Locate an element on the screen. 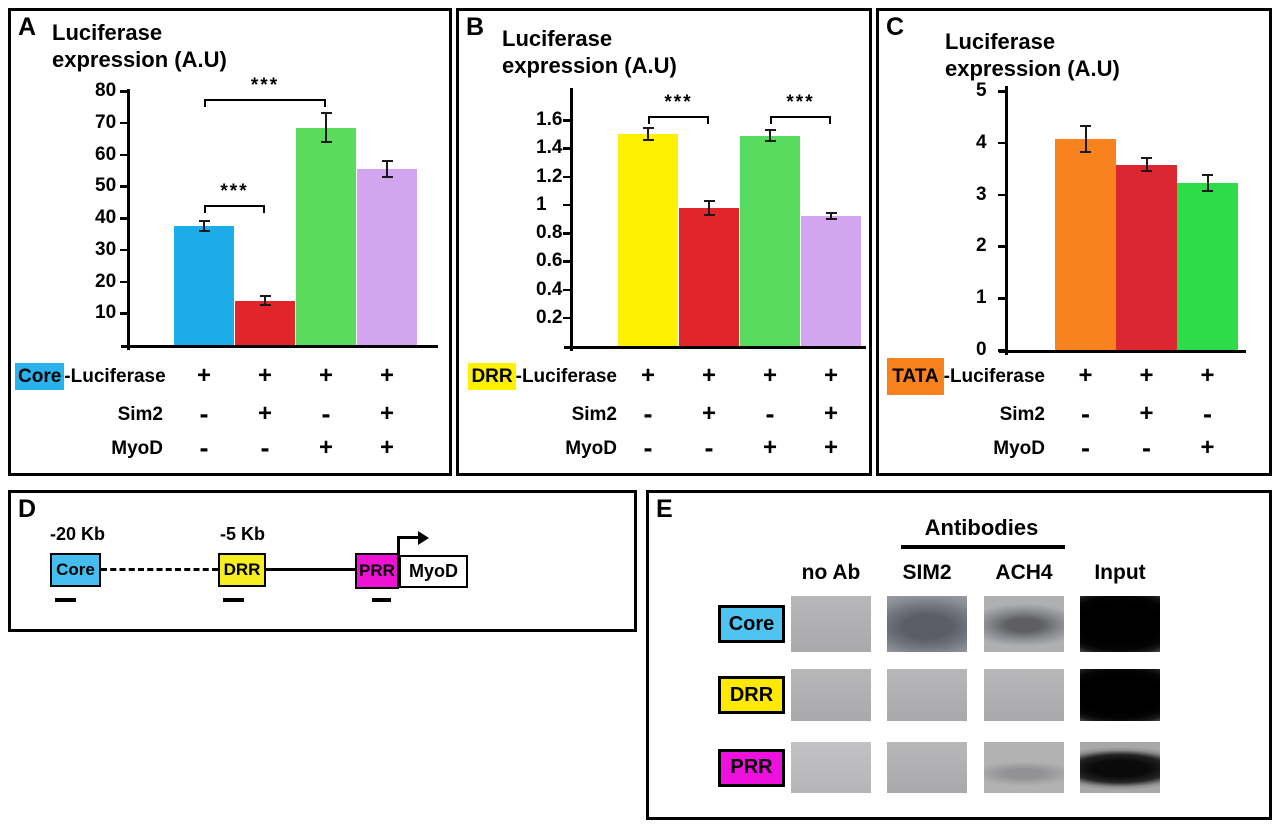 The image size is (1280, 828). y-tick-label: 0 is located at coordinates (981, 349).